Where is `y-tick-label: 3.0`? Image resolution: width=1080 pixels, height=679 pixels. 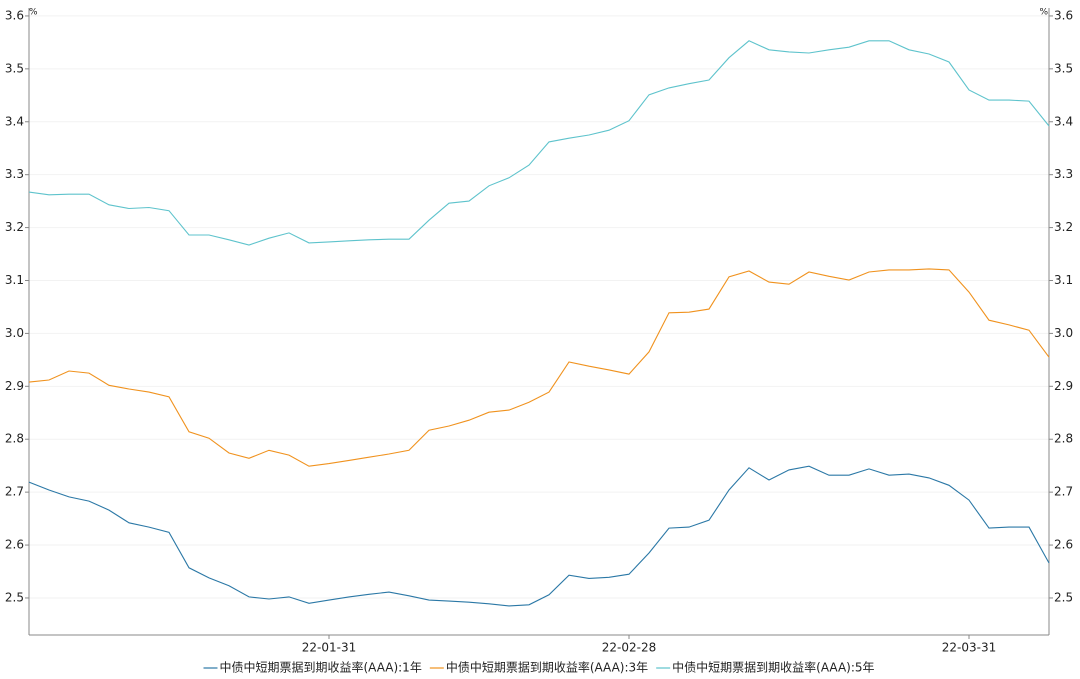
y-tick-label: 3.0 is located at coordinates (14, 333).